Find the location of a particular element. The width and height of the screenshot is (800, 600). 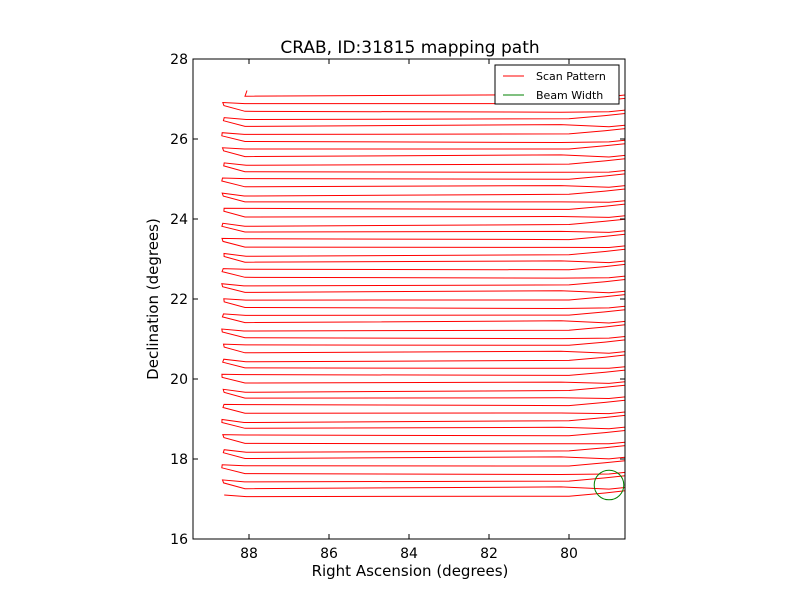

y-axis-title: Declination (degrees) is located at coordinates (153, 299).